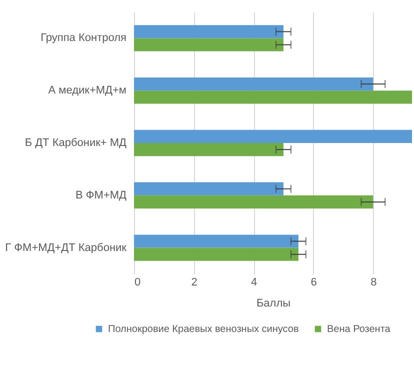 Image resolution: width=414 pixels, height=378 pixels. What do you see at coordinates (273, 304) in the screenshot?
I see `x-axis-title: Баллы` at bounding box center [273, 304].